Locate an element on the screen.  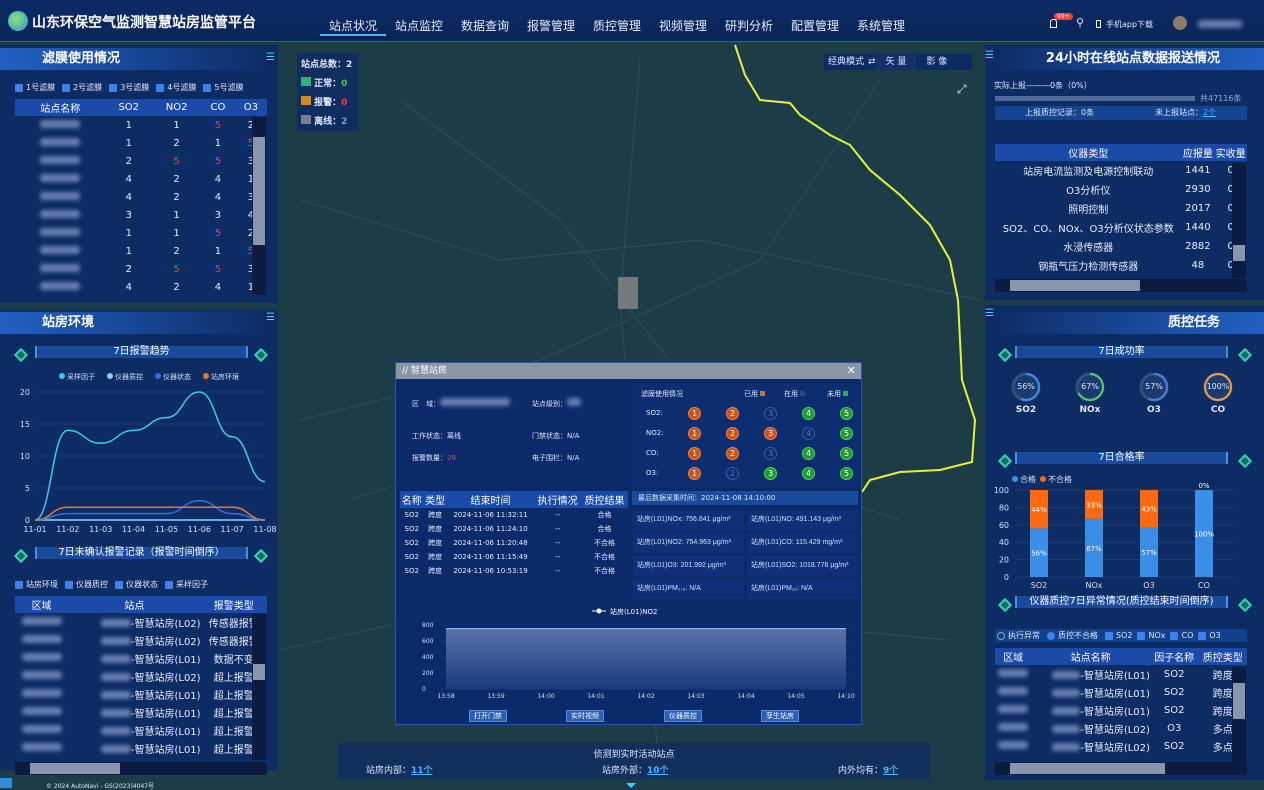
image-layer-button: 影 像 is located at coordinates (937, 62).